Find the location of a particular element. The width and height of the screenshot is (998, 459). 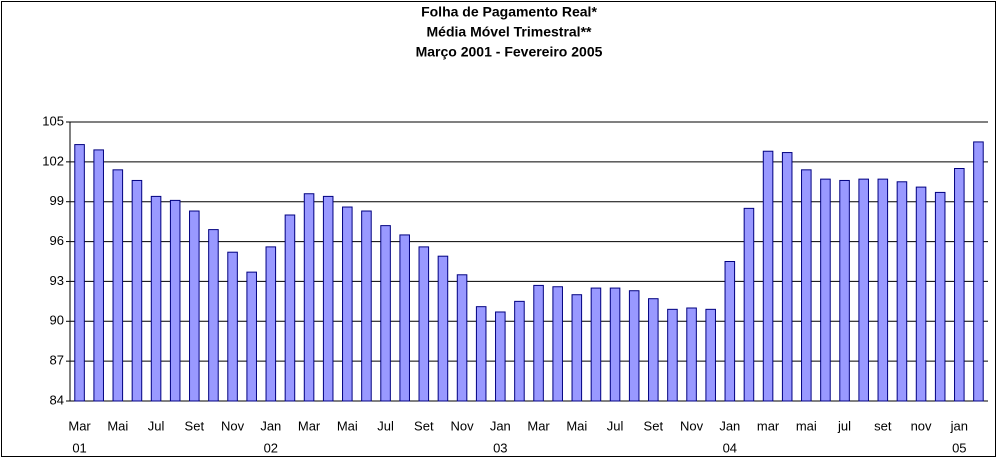

x-tick-label: jul is located at coordinates (844, 425).